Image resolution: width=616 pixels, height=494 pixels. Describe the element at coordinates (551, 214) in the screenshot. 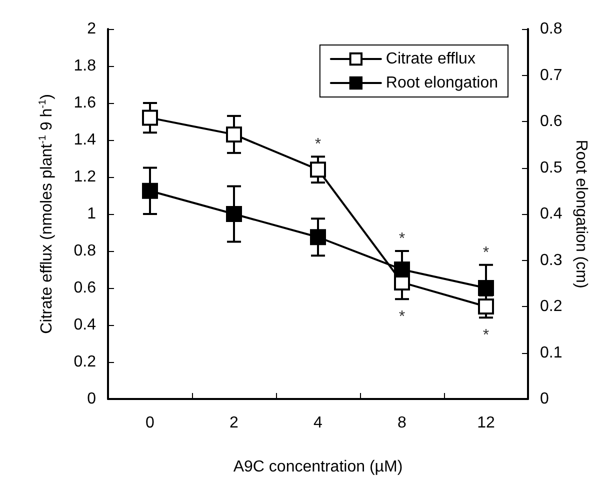

I see `y2-tick-label: 0.4` at that location.